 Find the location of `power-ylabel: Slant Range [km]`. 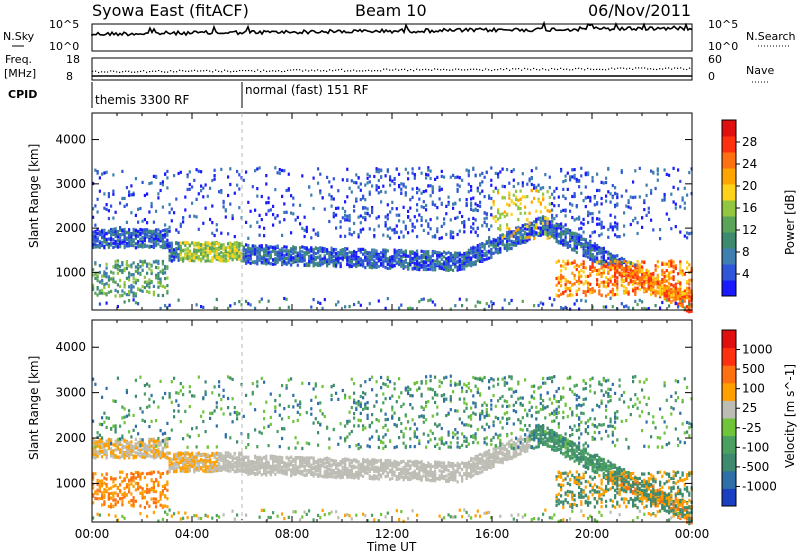

power-ylabel: Slant Range [km] is located at coordinates (34, 196).